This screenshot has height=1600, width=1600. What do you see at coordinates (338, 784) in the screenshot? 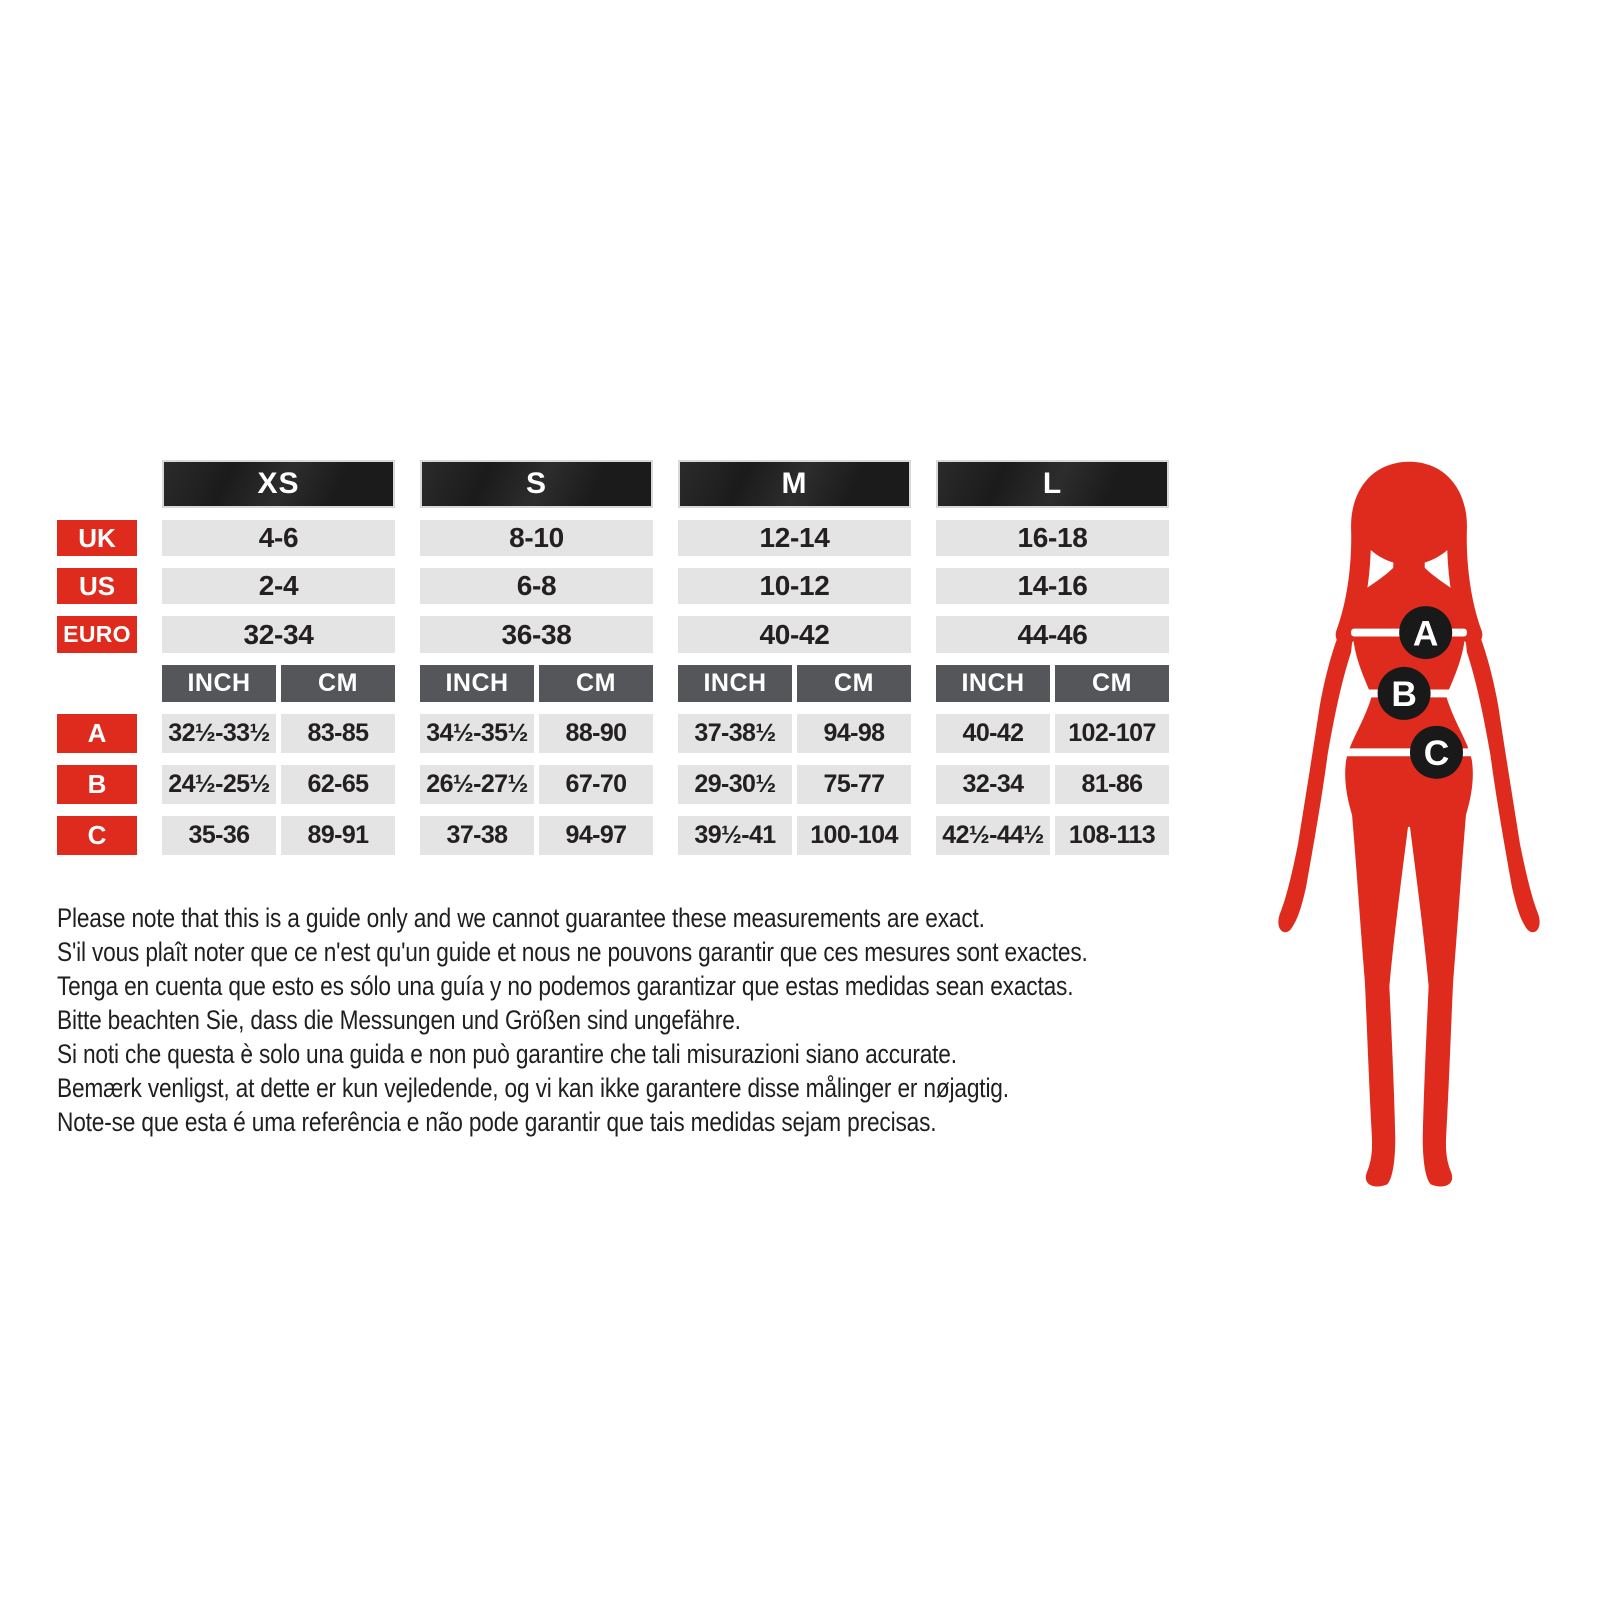
I see `cell-xs-b-cm: 62-65` at bounding box center [338, 784].